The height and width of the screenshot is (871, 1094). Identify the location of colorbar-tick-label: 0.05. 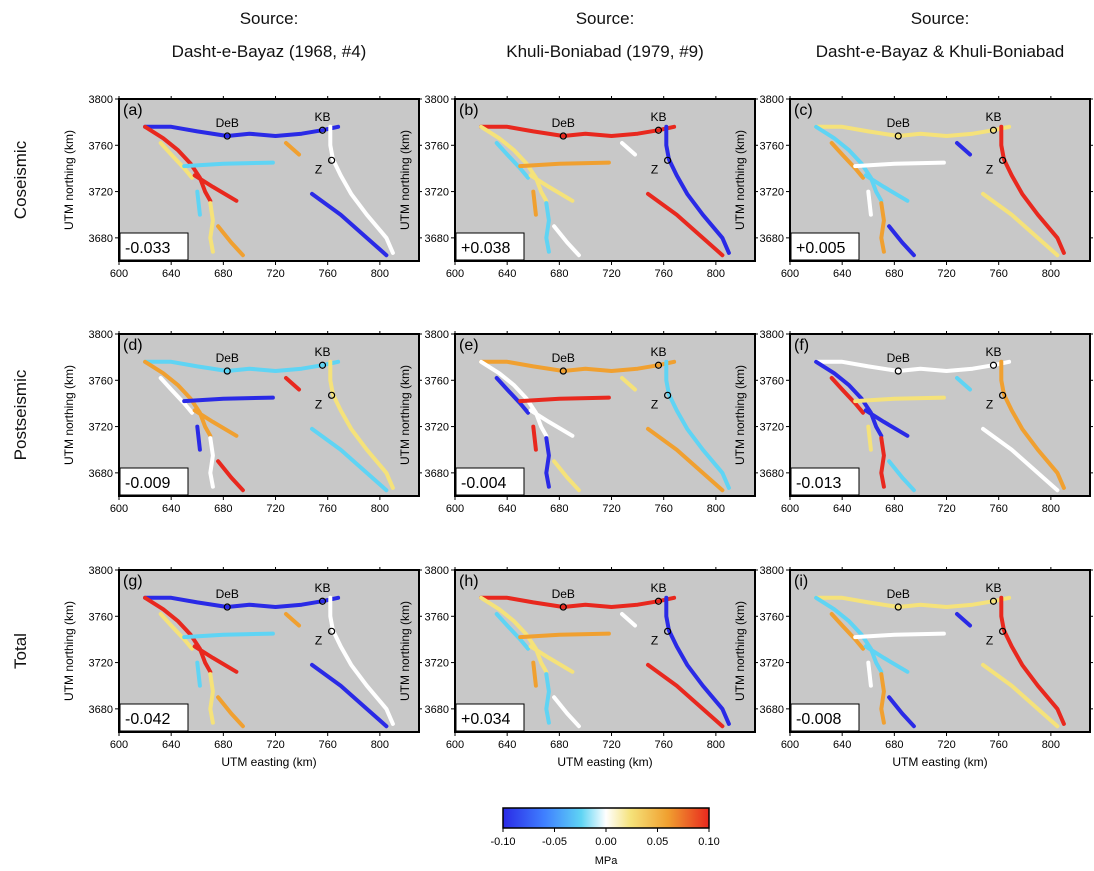
(657, 842).